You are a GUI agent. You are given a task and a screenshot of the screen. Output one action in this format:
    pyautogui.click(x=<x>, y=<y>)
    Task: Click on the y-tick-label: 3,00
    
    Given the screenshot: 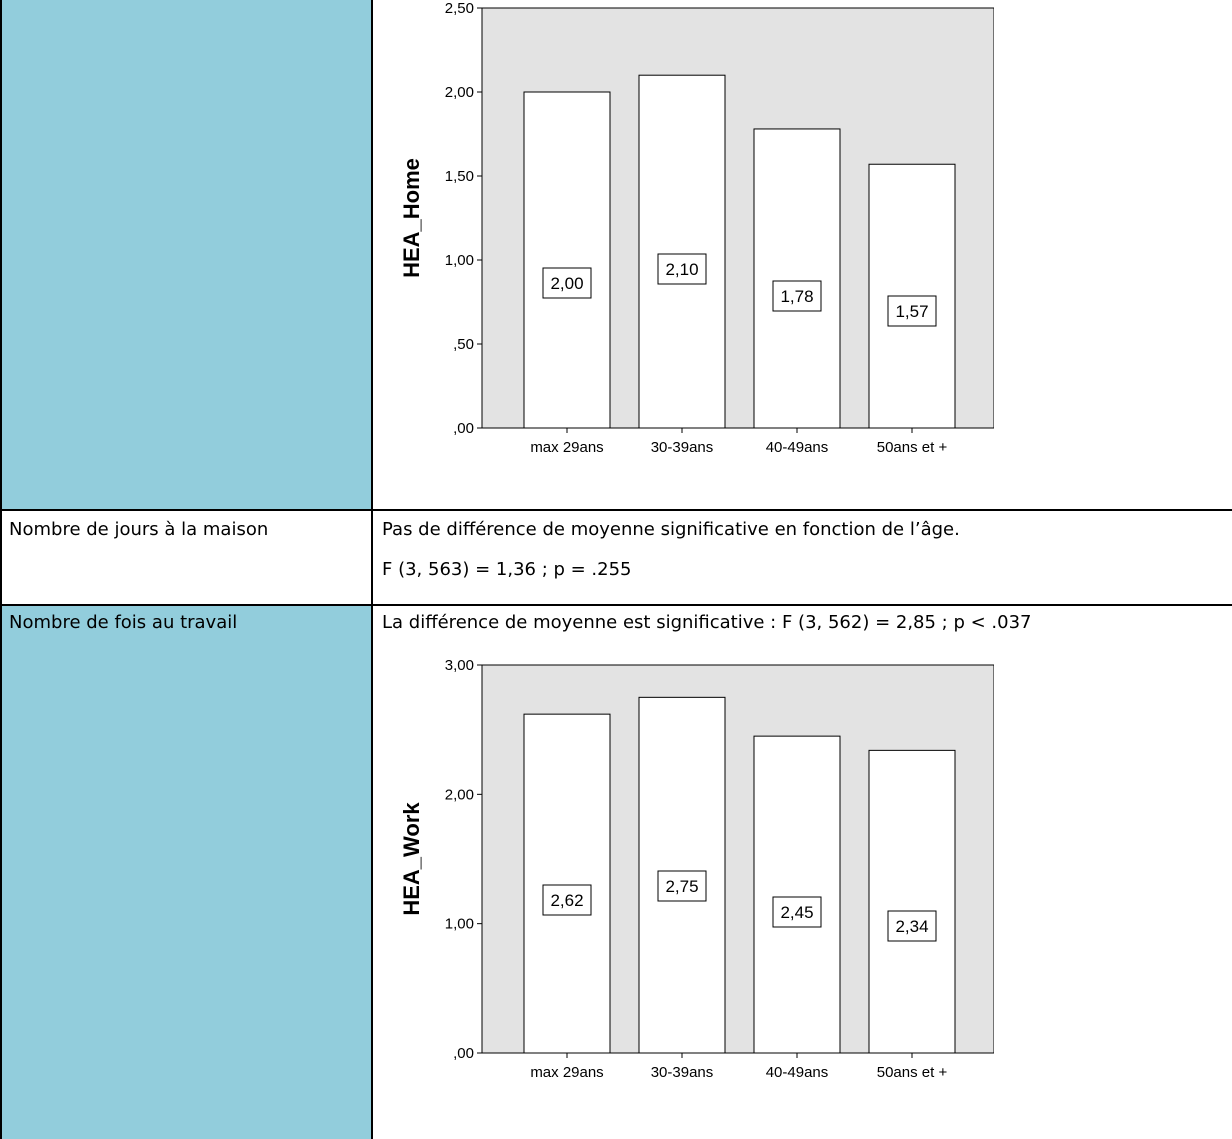 What is the action you would take?
    pyautogui.click(x=459, y=665)
    